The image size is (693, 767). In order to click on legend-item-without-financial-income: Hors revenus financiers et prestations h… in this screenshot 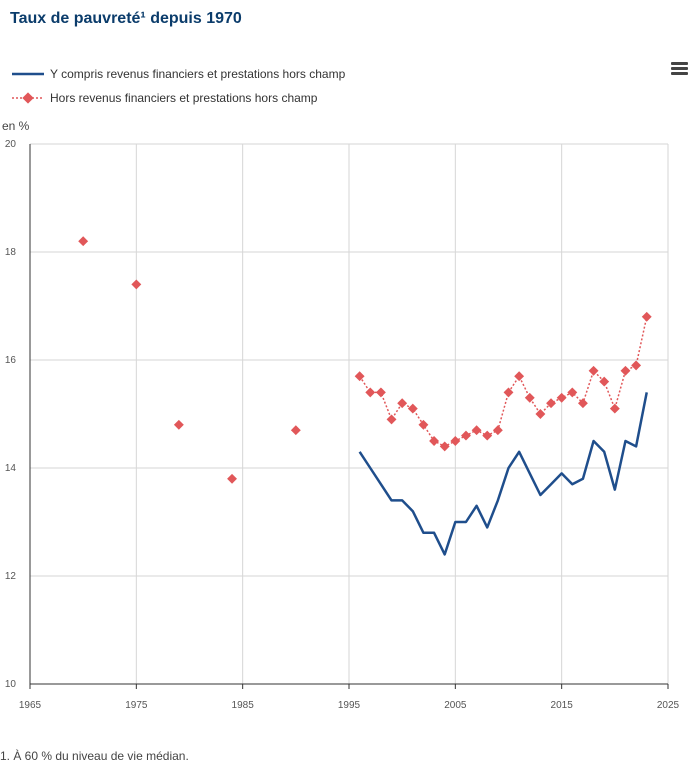, I will do `click(178, 98)`.